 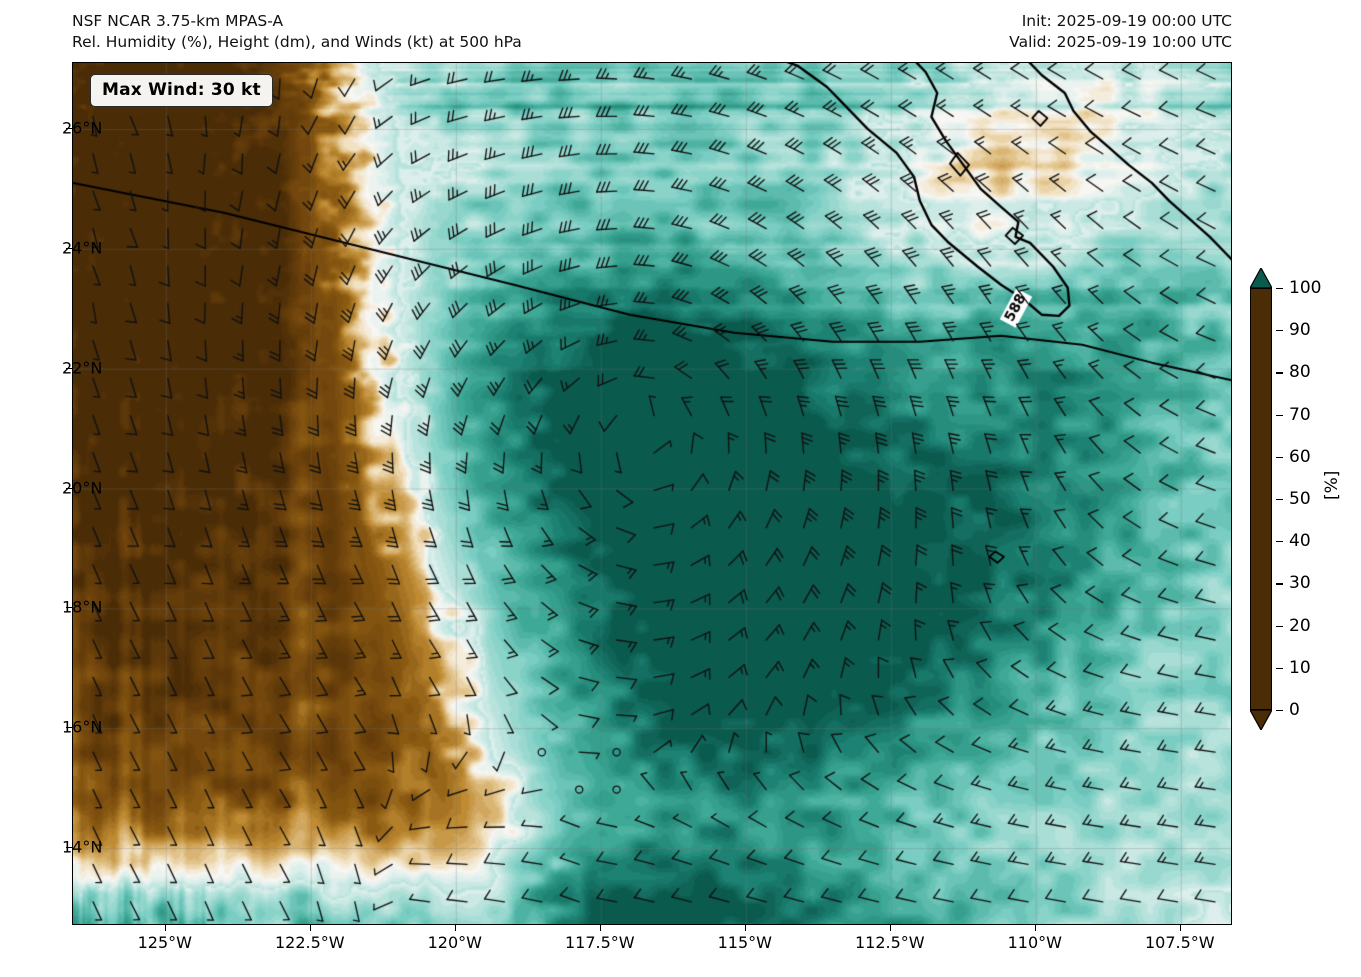 I want to click on valid-time: Valid: 2025-09-19 10:00 UTC, so click(x=1120, y=42).